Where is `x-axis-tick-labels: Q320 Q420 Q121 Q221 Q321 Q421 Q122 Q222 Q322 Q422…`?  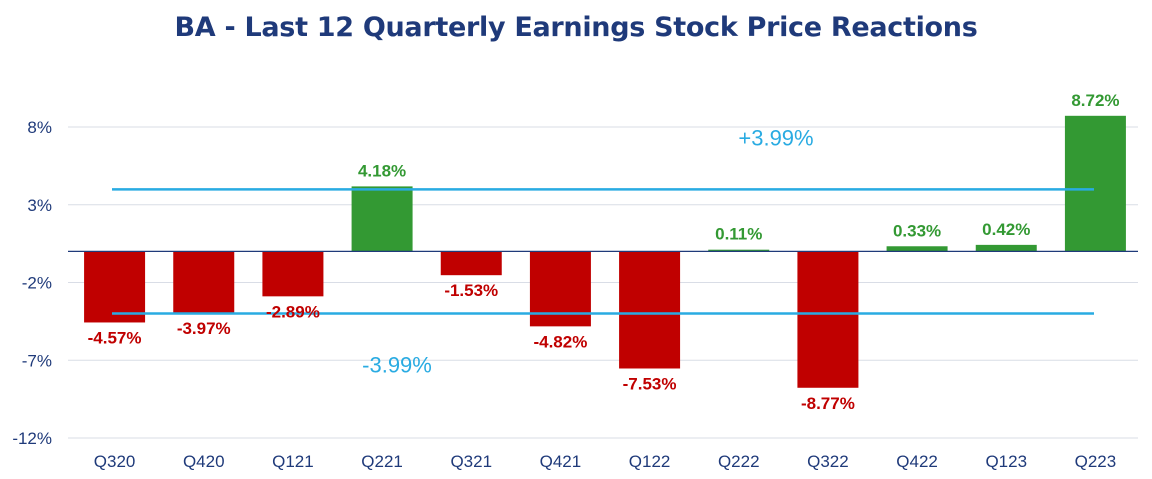
x-axis-tick-labels: Q320 Q420 Q121 Q221 Q321 Q421 Q122 Q222 Q322 Q422… is located at coordinates (605, 461).